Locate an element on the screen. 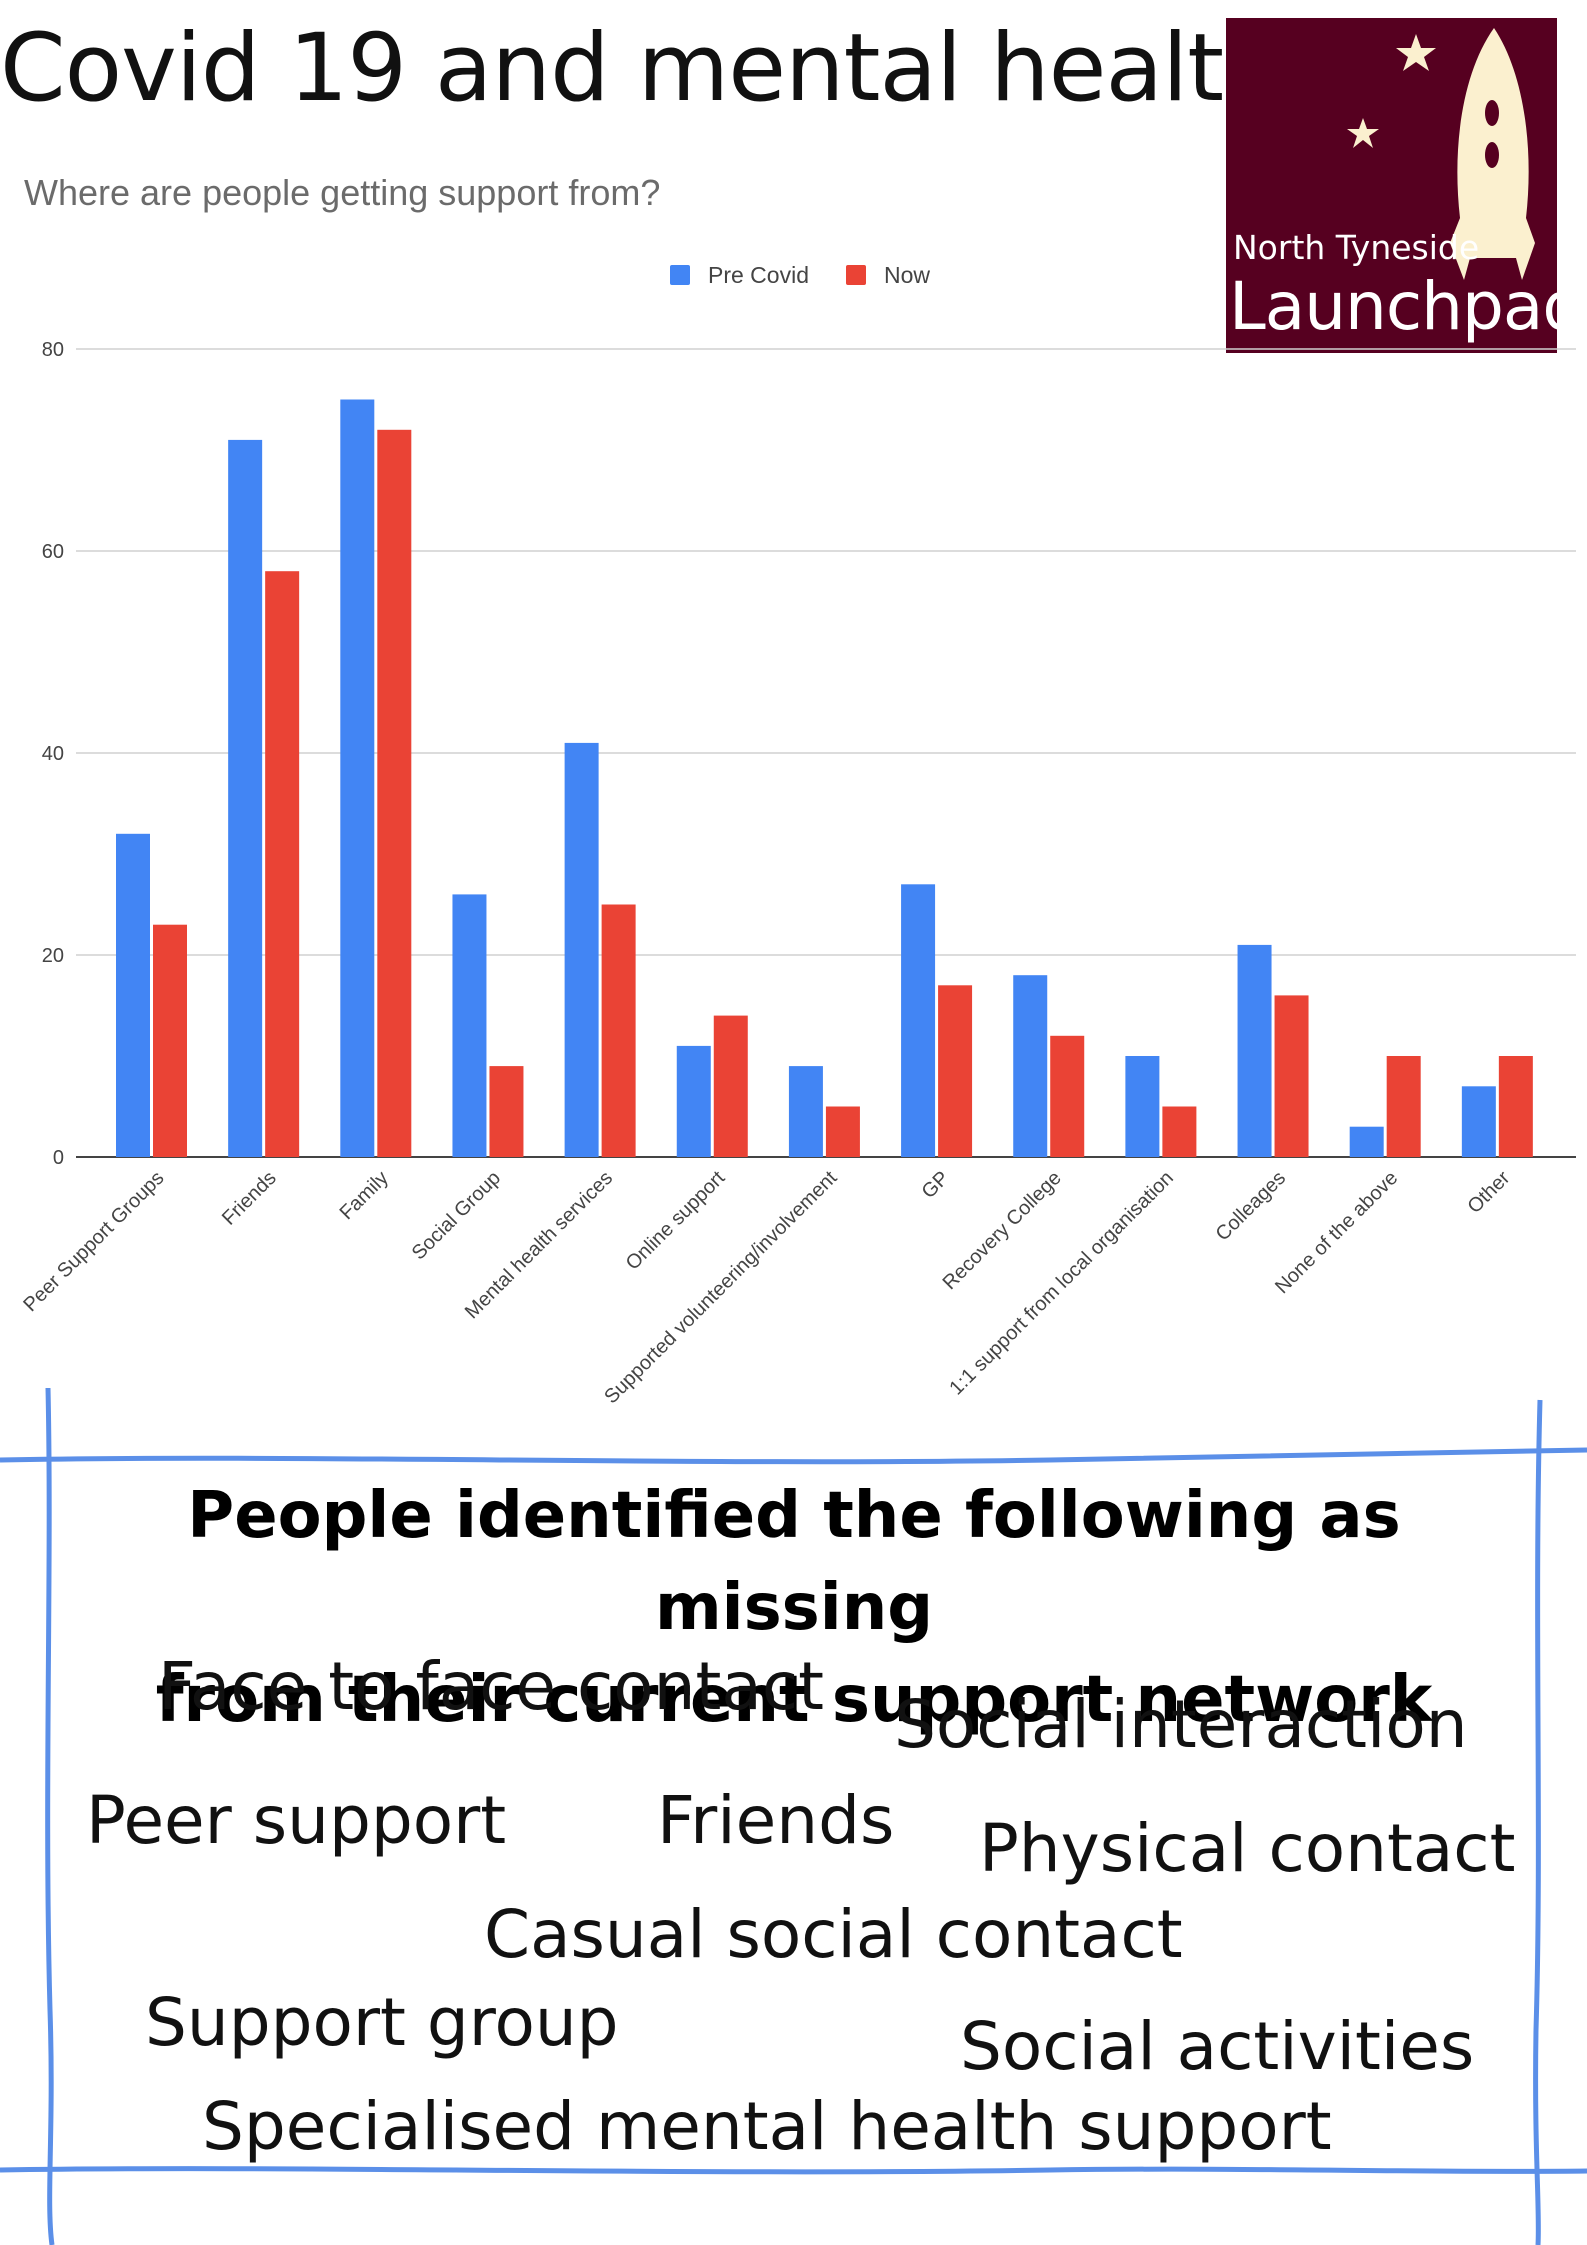  missing-item: Friends is located at coordinates (776, 1820).